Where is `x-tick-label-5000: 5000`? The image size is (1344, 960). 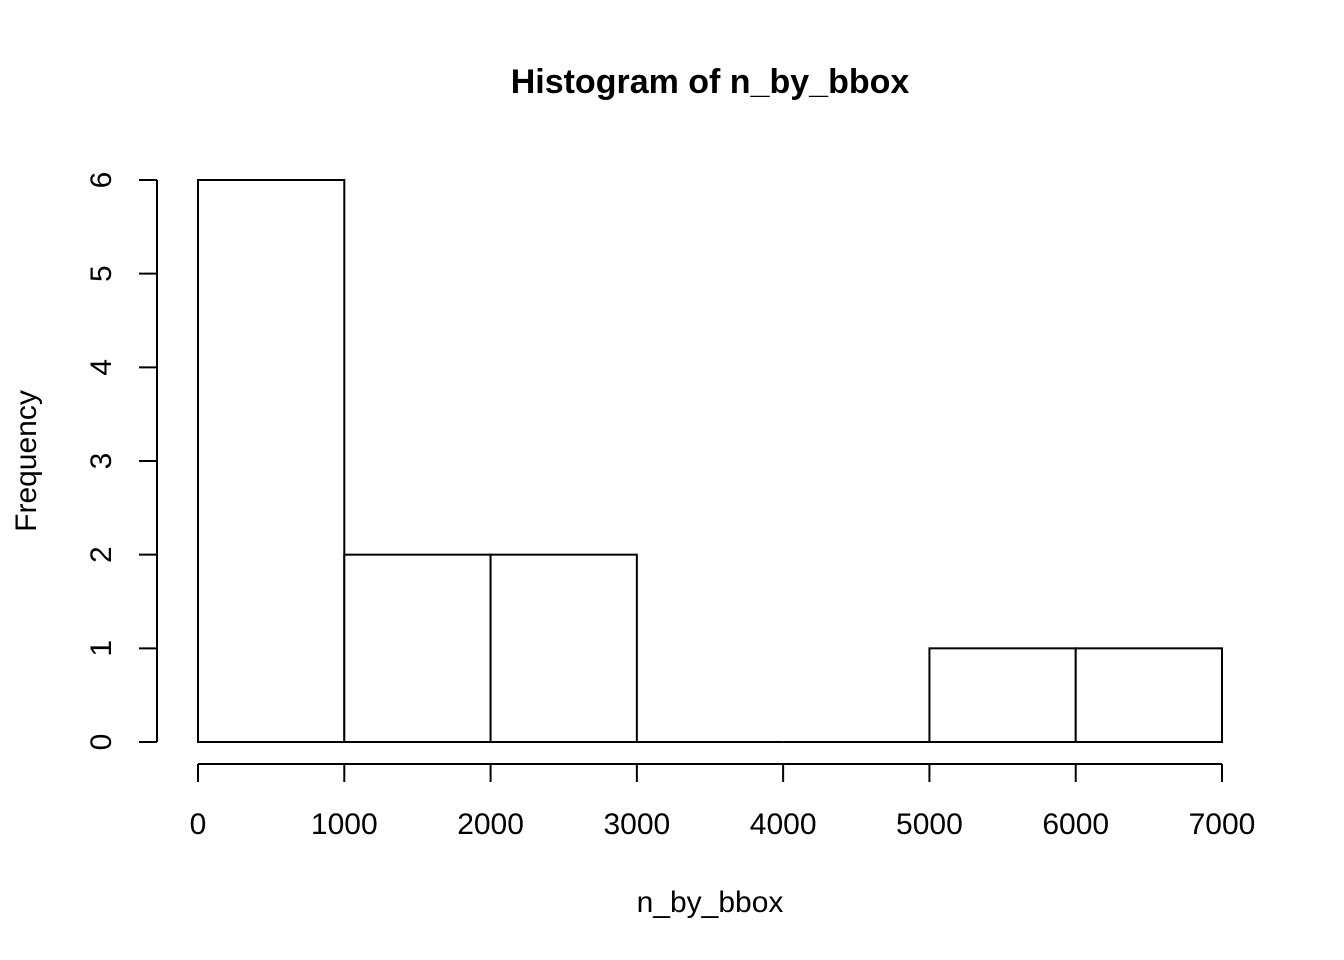 x-tick-label-5000: 5000 is located at coordinates (929, 824).